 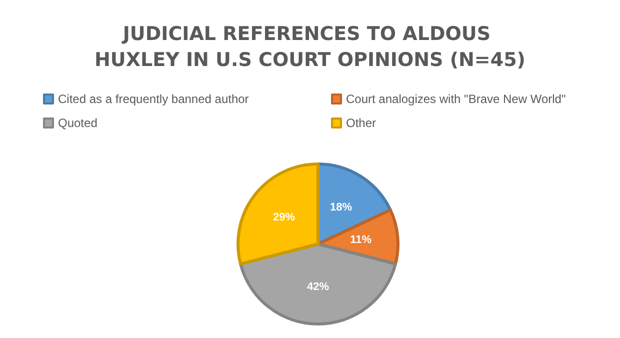 I want to click on legend-label: Other, so click(x=361, y=123).